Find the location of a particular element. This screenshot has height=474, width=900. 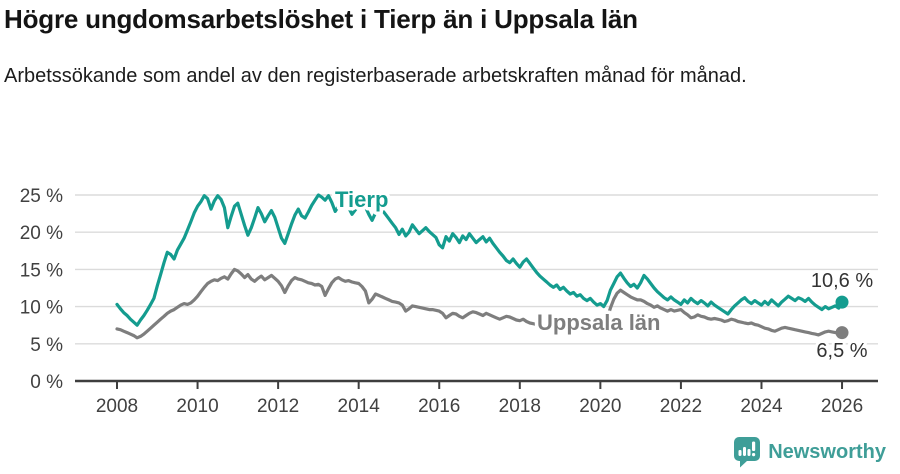

svg-text: 2010 is located at coordinates (197, 406).